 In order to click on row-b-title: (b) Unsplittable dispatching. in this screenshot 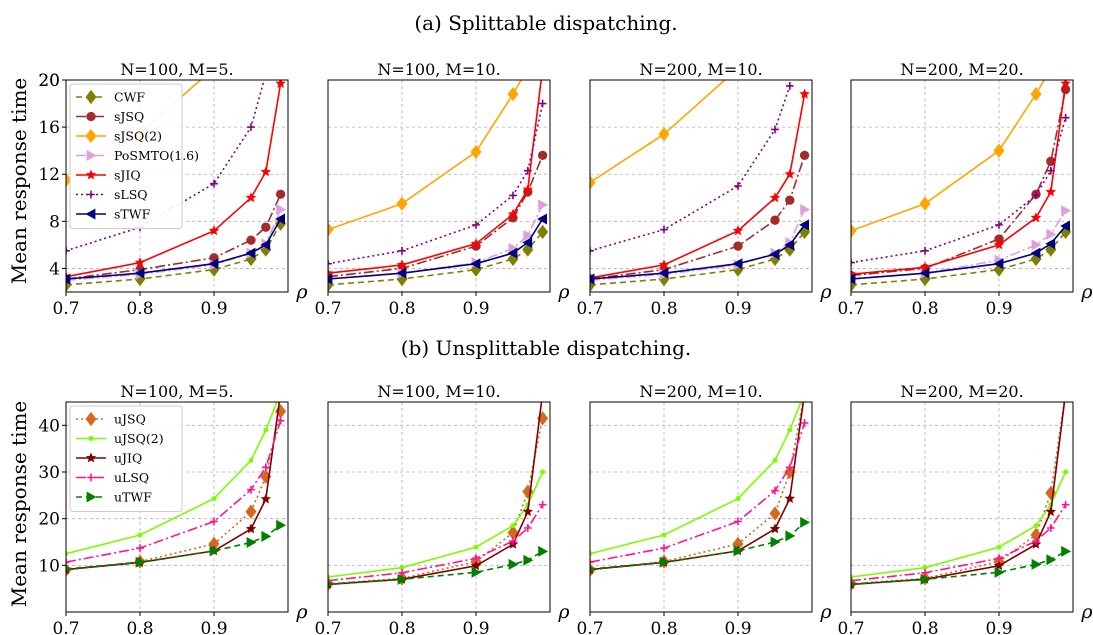, I will do `click(546, 348)`.